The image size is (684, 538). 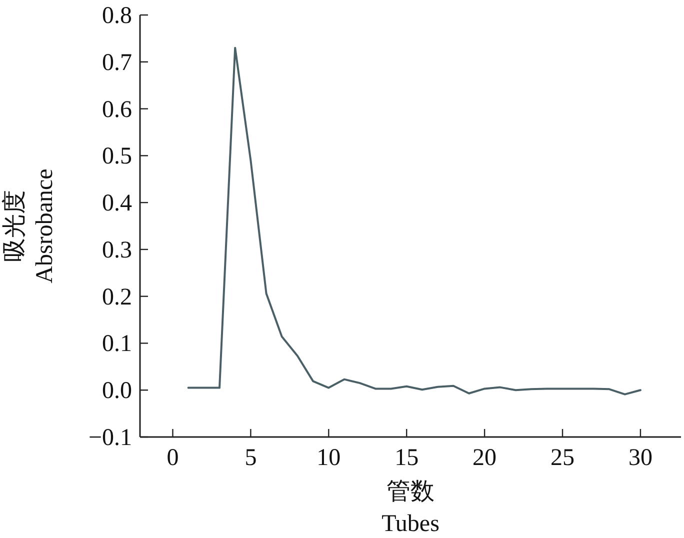 What do you see at coordinates (117, 16) in the screenshot?
I see `y-tick-label: 0.8` at bounding box center [117, 16].